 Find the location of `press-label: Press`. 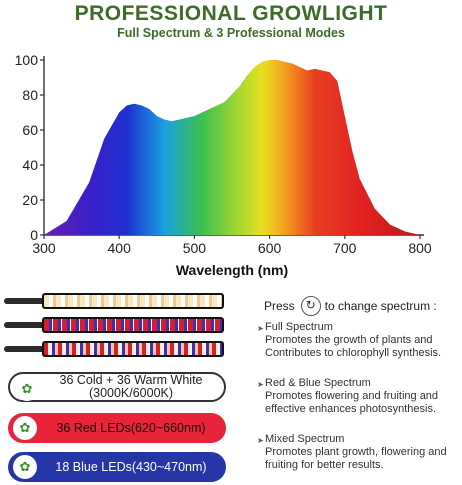

press-label: Press is located at coordinates (279, 306).